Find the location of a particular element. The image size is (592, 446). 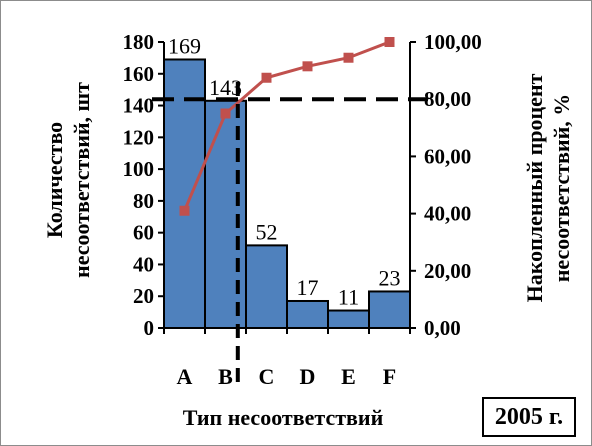

y-axis-title-left: Количествонесоответствий, шт is located at coordinates (68, 180).